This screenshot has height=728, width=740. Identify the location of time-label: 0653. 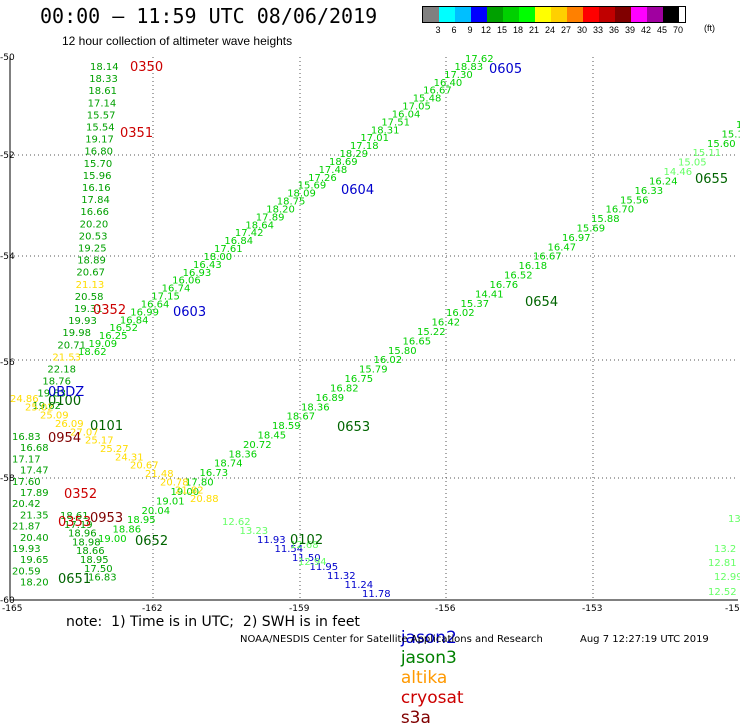
(353, 427).